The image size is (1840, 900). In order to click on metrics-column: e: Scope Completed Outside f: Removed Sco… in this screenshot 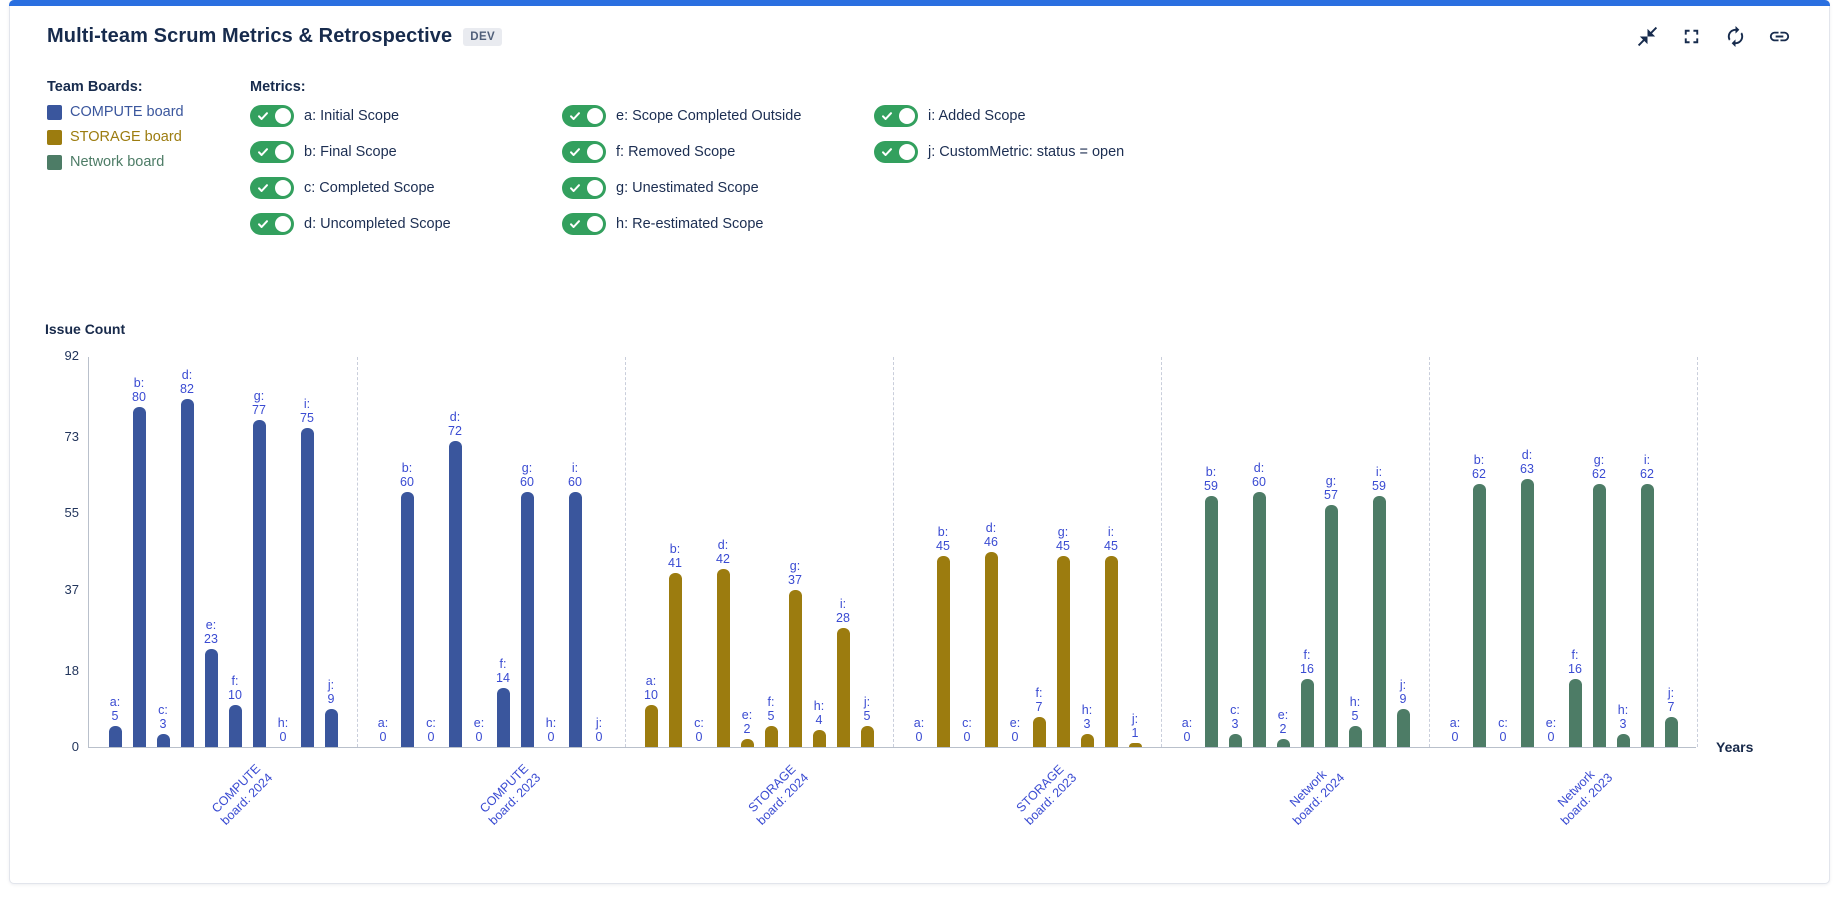, I will do `click(718, 170)`.